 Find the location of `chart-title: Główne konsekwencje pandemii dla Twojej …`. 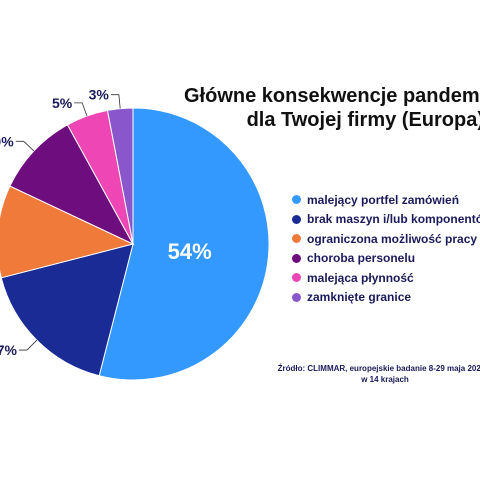

chart-title: Główne konsekwencje pandemii dla Twojej … is located at coordinates (332, 108).